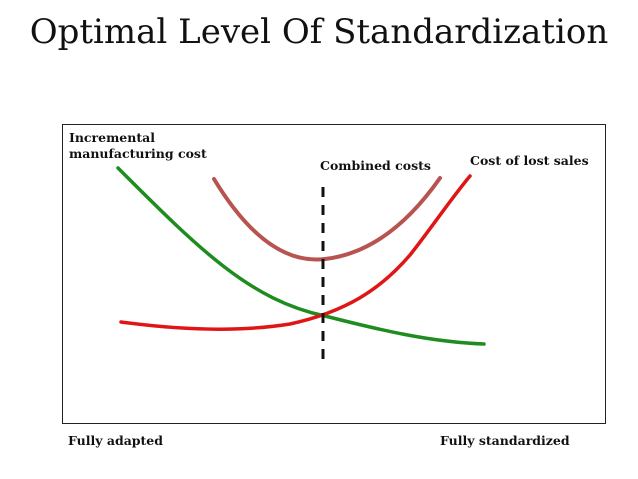  What do you see at coordinates (375, 165) in the screenshot?
I see `combined-costs-label: Combined costs` at bounding box center [375, 165].